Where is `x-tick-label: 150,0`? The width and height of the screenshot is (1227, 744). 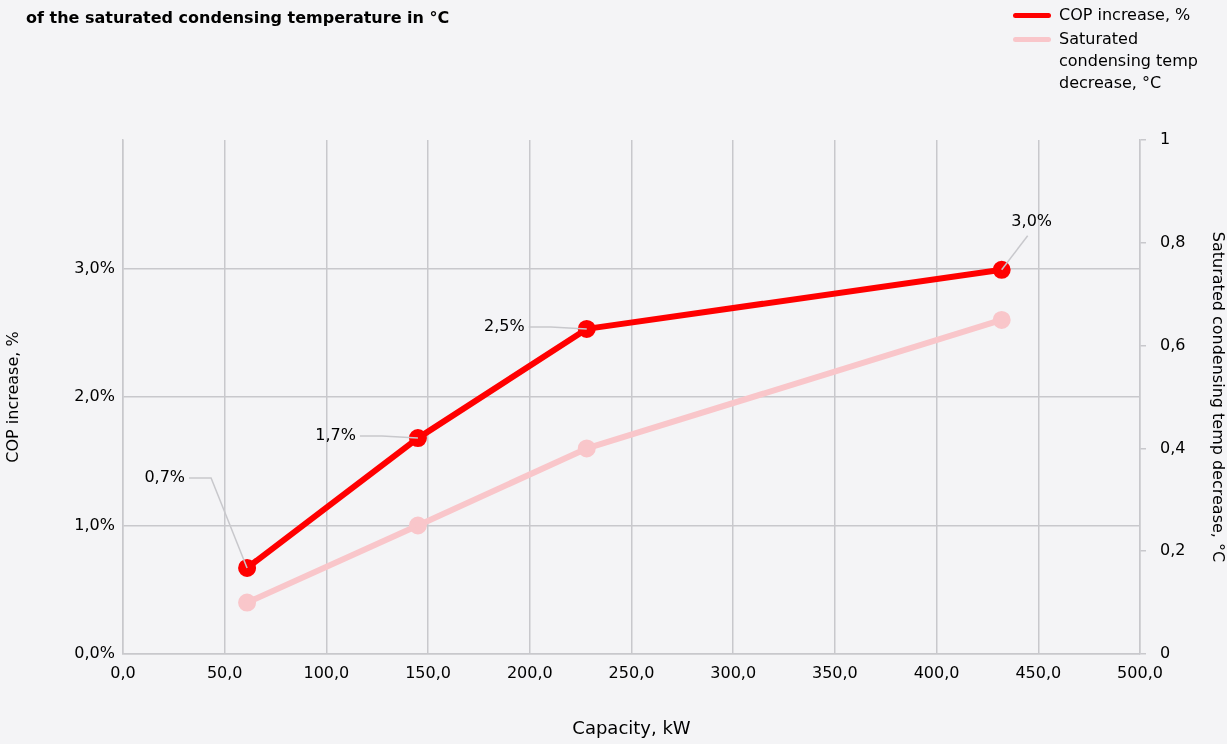
x-tick-label: 150,0 is located at coordinates (428, 672).